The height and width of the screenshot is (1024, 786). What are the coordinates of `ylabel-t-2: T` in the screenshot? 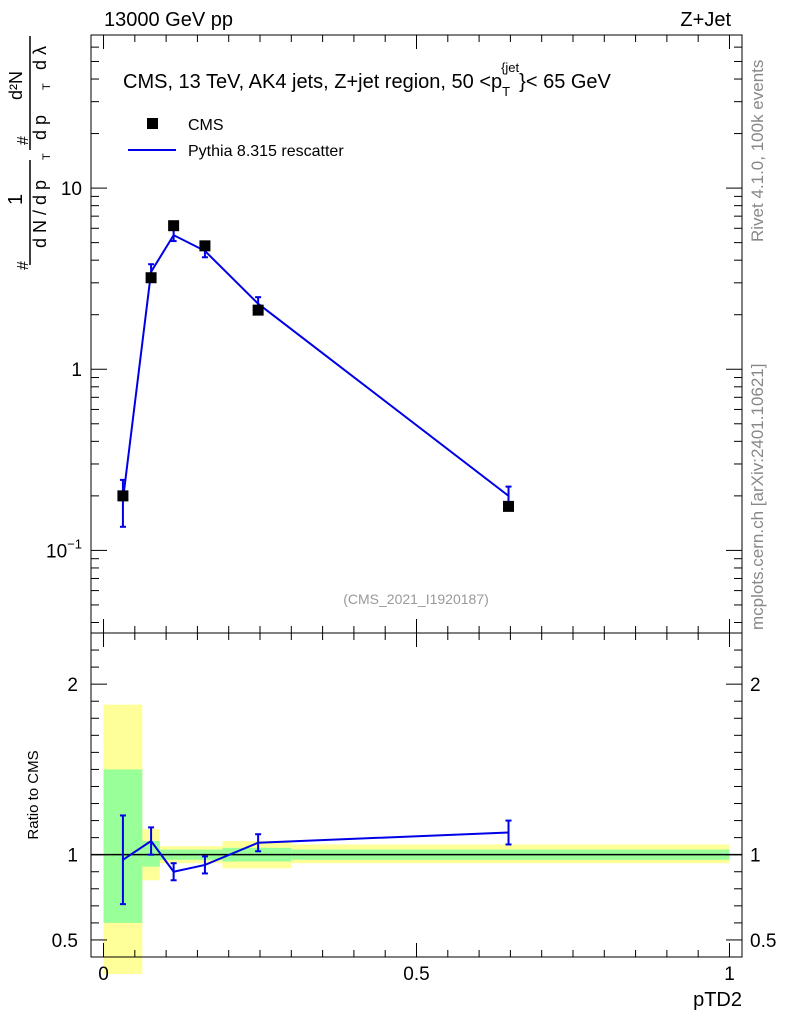 It's located at (47, 86).